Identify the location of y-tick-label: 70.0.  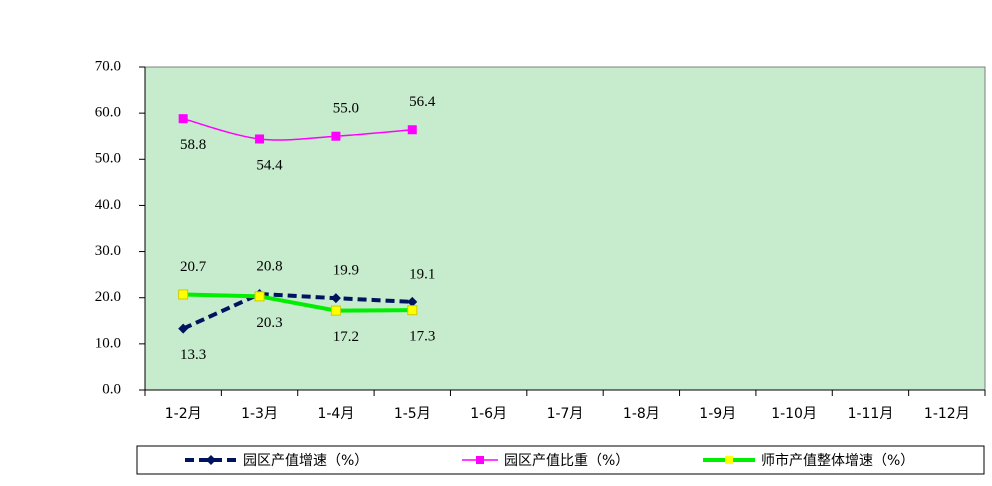
(108, 66).